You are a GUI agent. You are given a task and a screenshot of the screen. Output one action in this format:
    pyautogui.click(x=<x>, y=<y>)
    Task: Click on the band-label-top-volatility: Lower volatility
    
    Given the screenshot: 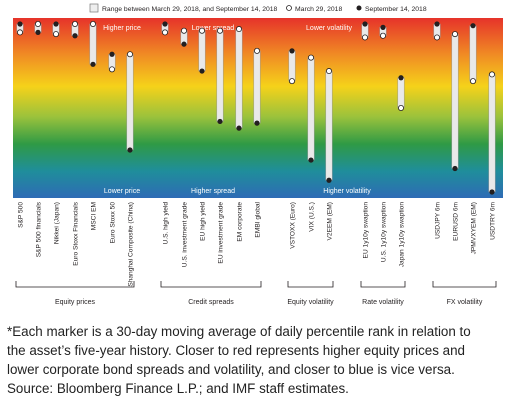 What is the action you would take?
    pyautogui.click(x=329, y=28)
    